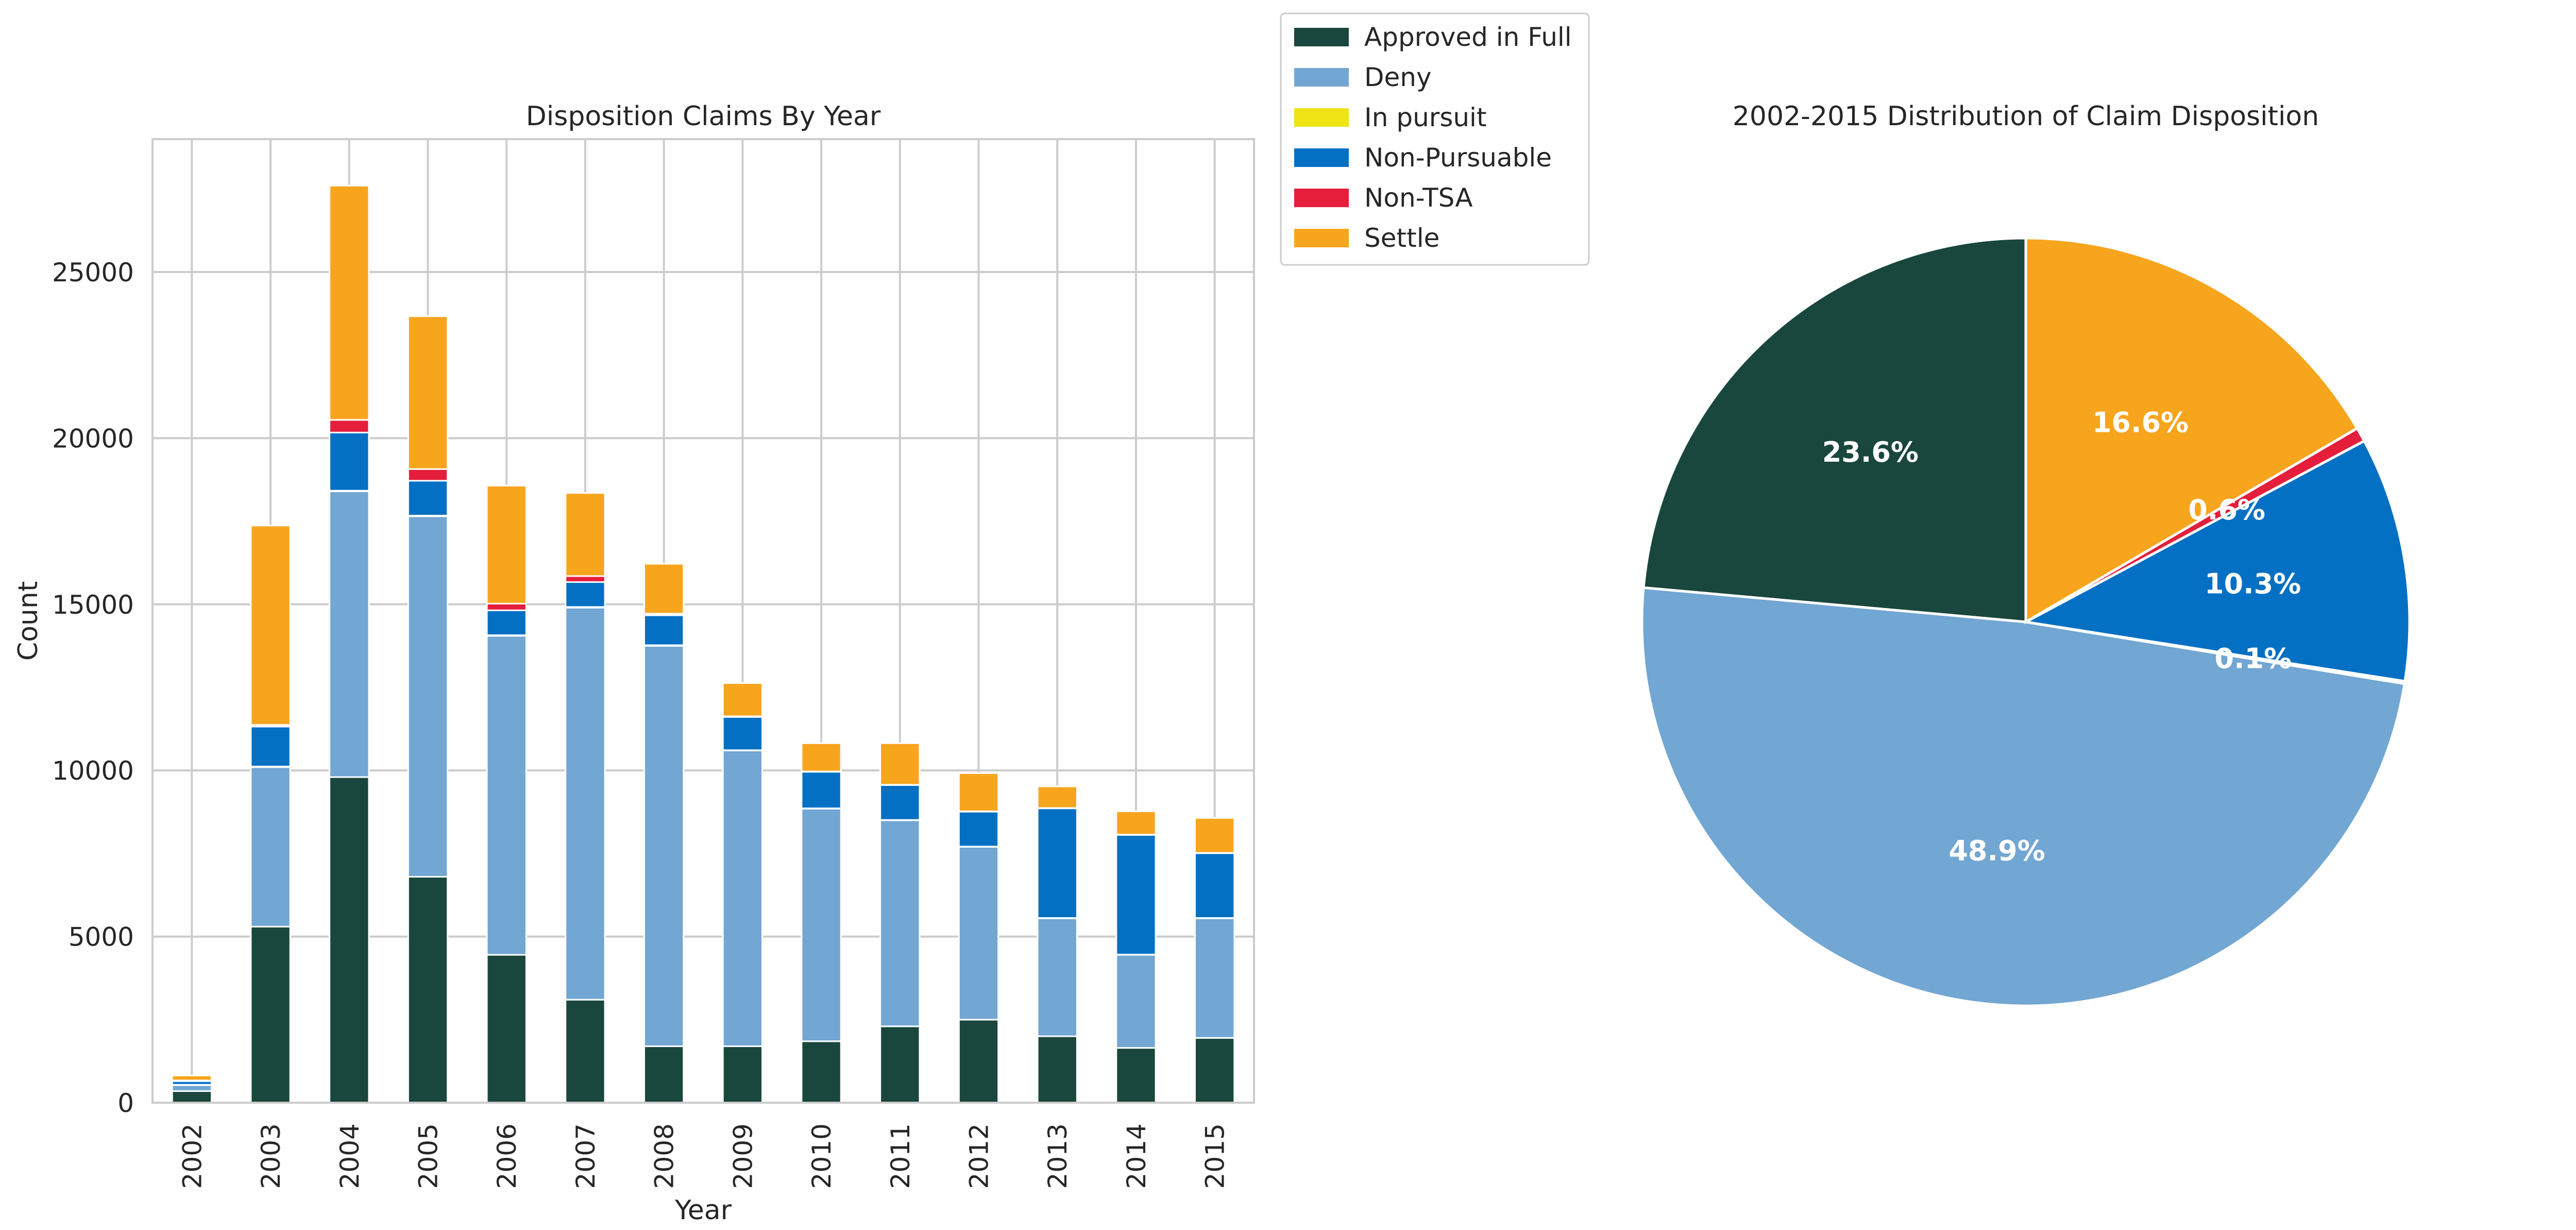 This screenshot has height=1230, width=2576. What do you see at coordinates (703, 117) in the screenshot?
I see `bar-chart-title: Disposition Claims By Year` at bounding box center [703, 117].